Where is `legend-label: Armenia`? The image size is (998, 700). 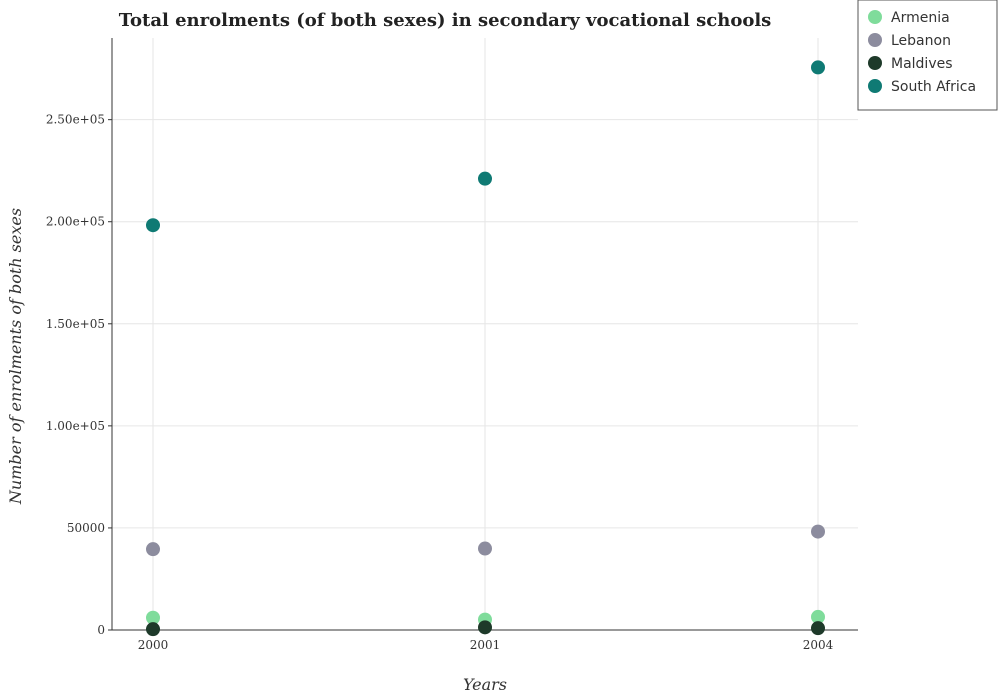
legend-label: Armenia is located at coordinates (920, 18).